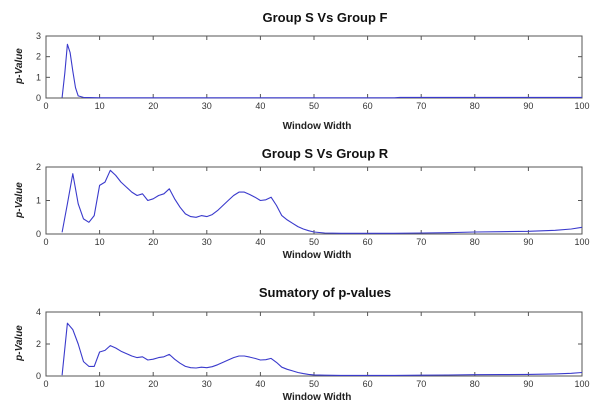 This screenshot has height=407, width=597. Describe the element at coordinates (207, 106) in the screenshot. I see `panel-1-xtick-label: 30` at that location.